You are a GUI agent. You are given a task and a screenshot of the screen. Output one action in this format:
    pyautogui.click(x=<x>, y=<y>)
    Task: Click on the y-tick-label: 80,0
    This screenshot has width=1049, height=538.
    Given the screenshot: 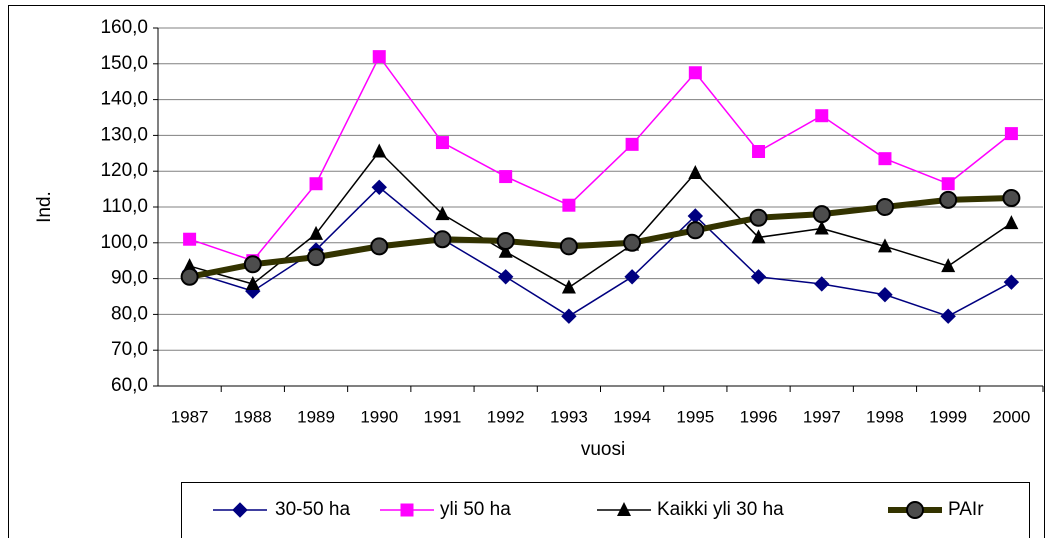 What is the action you would take?
    pyautogui.click(x=129, y=313)
    